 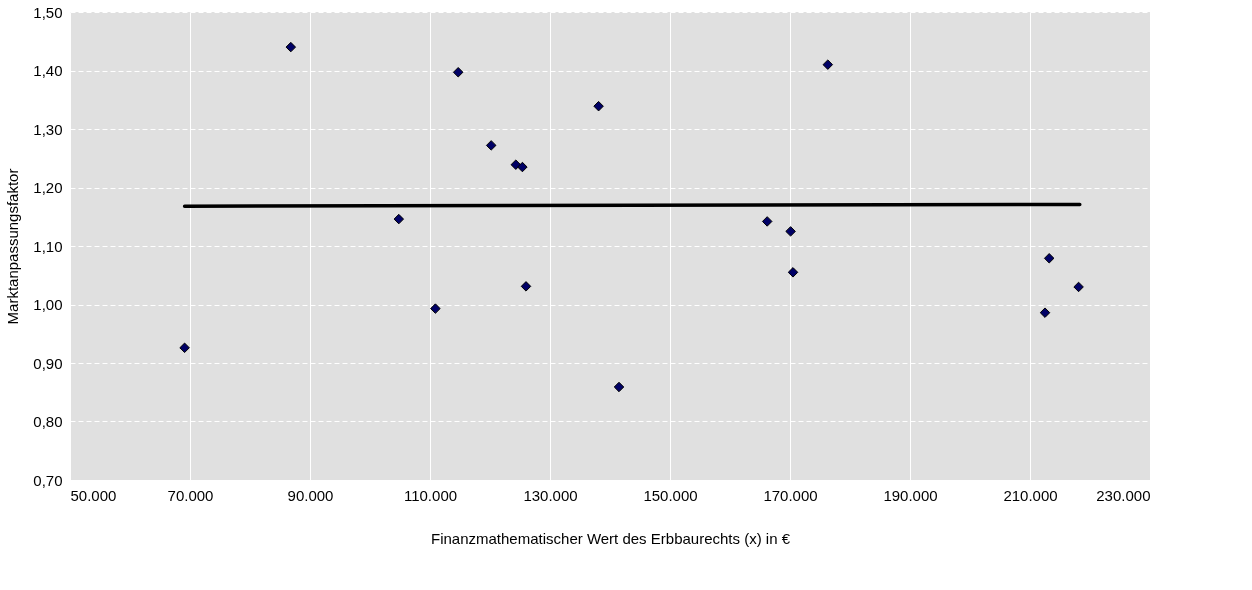 I want to click on x-tick-label: 190.000, so click(x=910, y=495).